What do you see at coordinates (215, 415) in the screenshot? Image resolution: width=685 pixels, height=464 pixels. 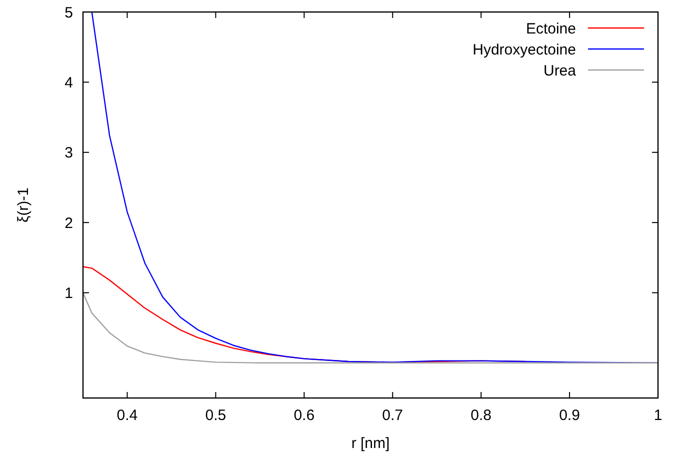 I see `x-tick-label: 0.5` at bounding box center [215, 415].